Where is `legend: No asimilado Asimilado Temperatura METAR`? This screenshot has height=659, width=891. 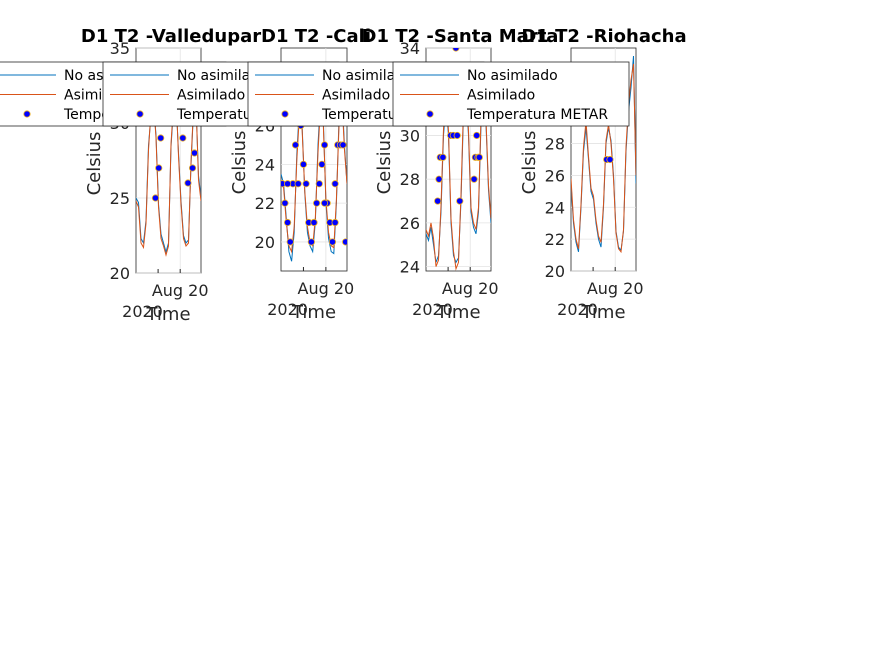
legend: No asimilado Asimilado Temperatura METAR is located at coordinates (511, 94).